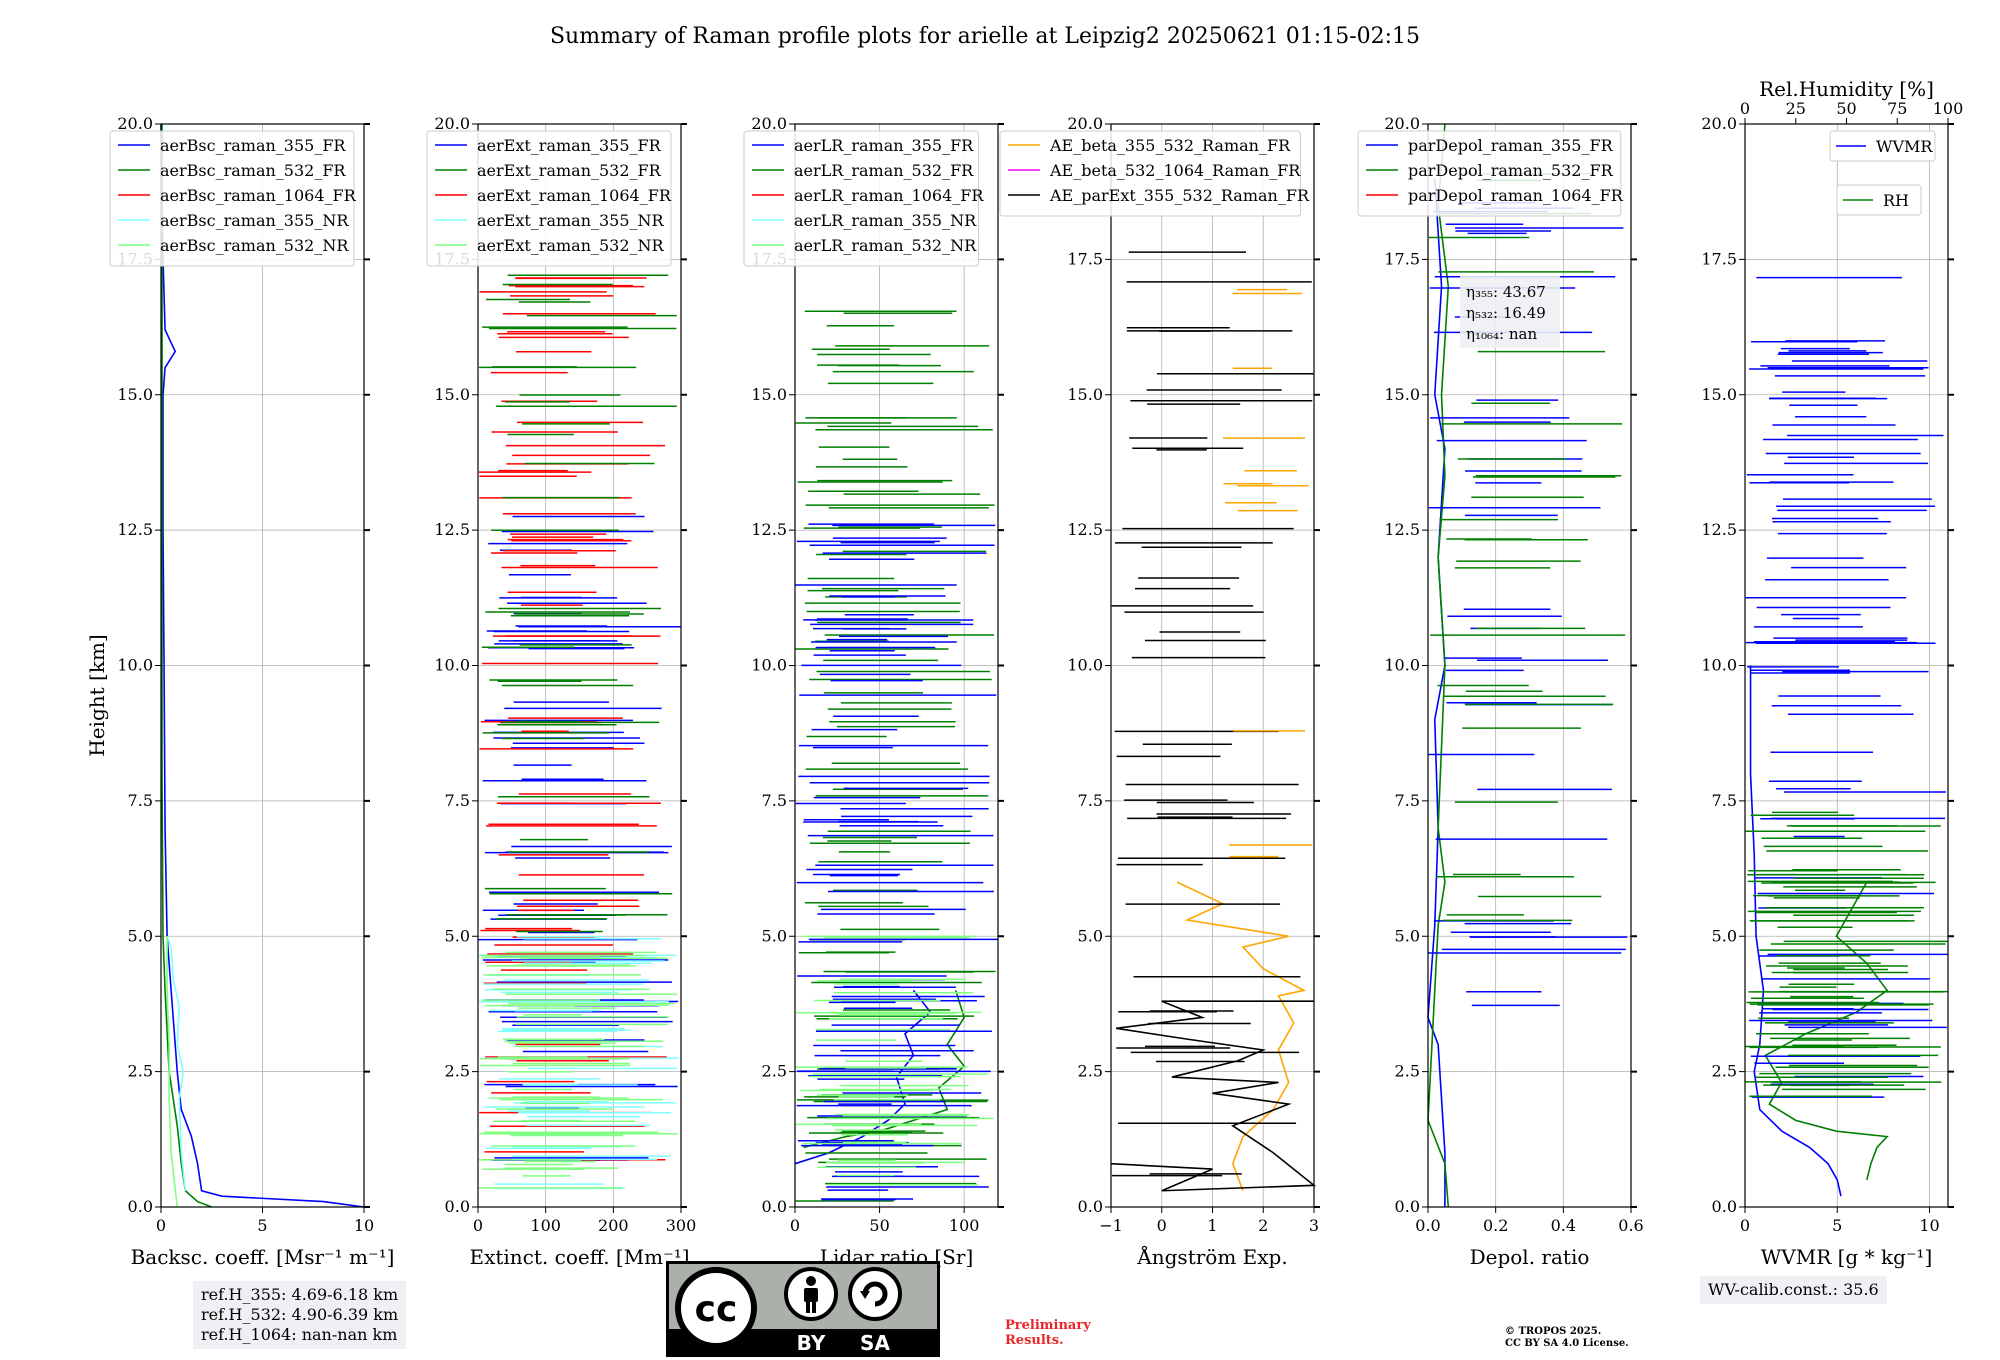  I want to click on x-tick-label: −1, so click(1111, 1225).